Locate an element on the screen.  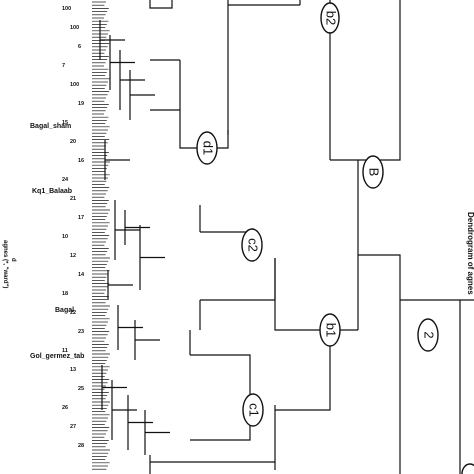
side-label: d agnes (*, "ward") is located at coordinates (9, 264).